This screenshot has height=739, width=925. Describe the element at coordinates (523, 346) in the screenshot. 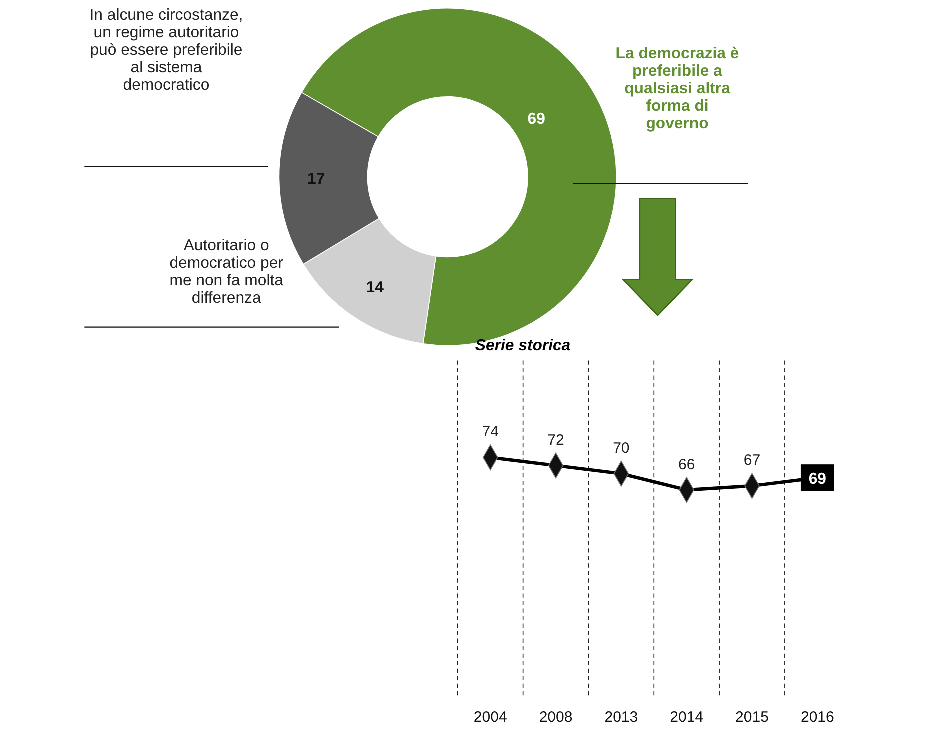

I see `chart-title: Serie storica` at that location.